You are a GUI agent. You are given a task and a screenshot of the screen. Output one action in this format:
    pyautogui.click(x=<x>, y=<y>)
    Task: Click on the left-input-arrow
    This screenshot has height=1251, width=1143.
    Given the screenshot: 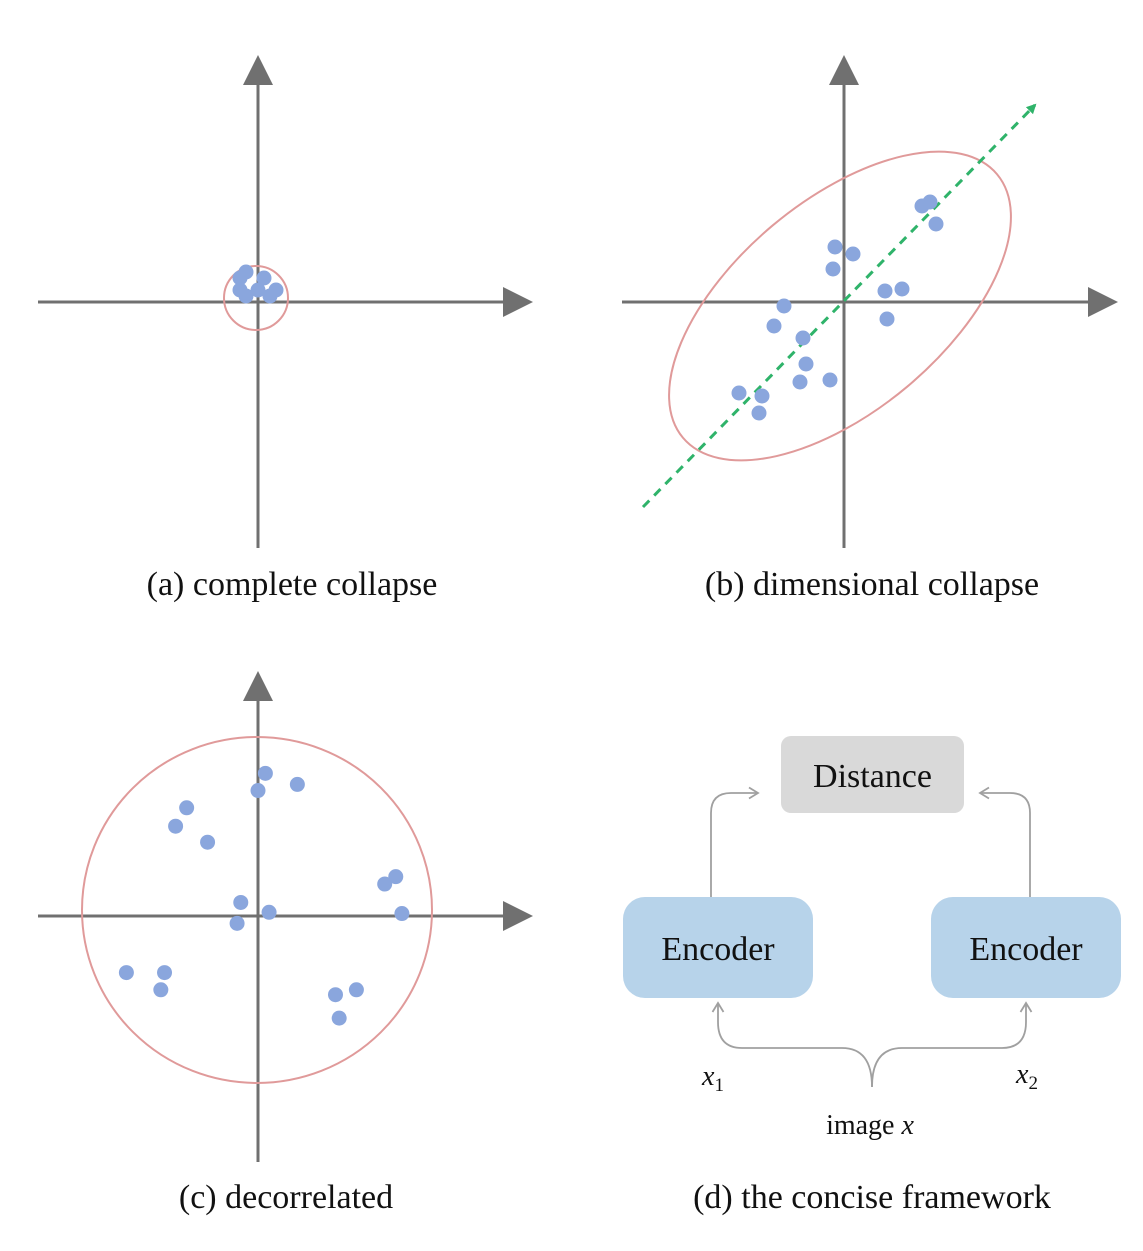 What is the action you would take?
    pyautogui.click(x=792, y=1044)
    